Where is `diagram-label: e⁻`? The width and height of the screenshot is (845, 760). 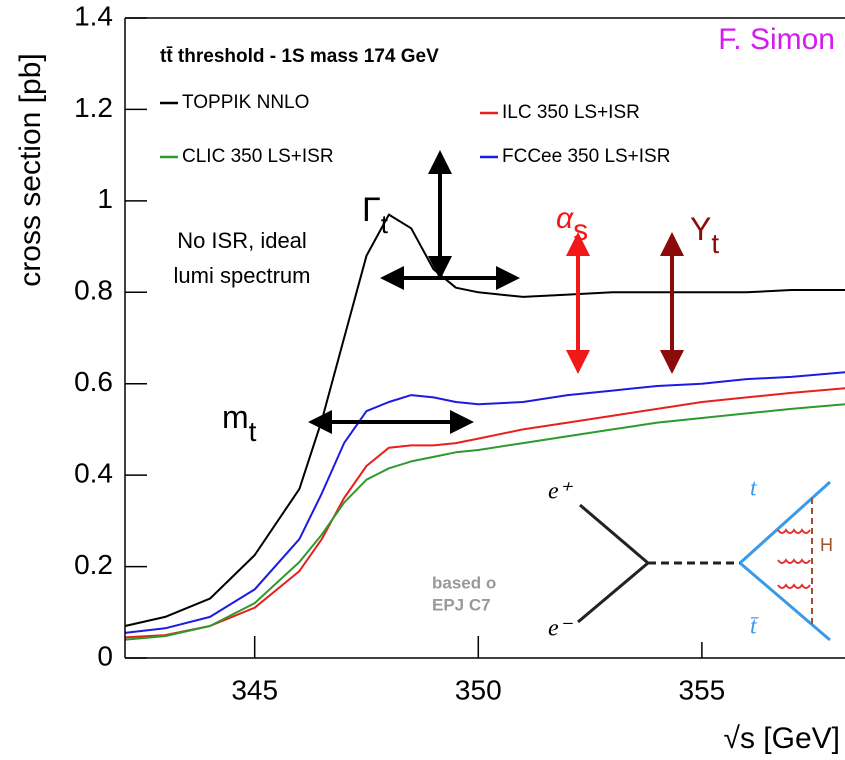 diagram-label: e⁻ is located at coordinates (561, 629).